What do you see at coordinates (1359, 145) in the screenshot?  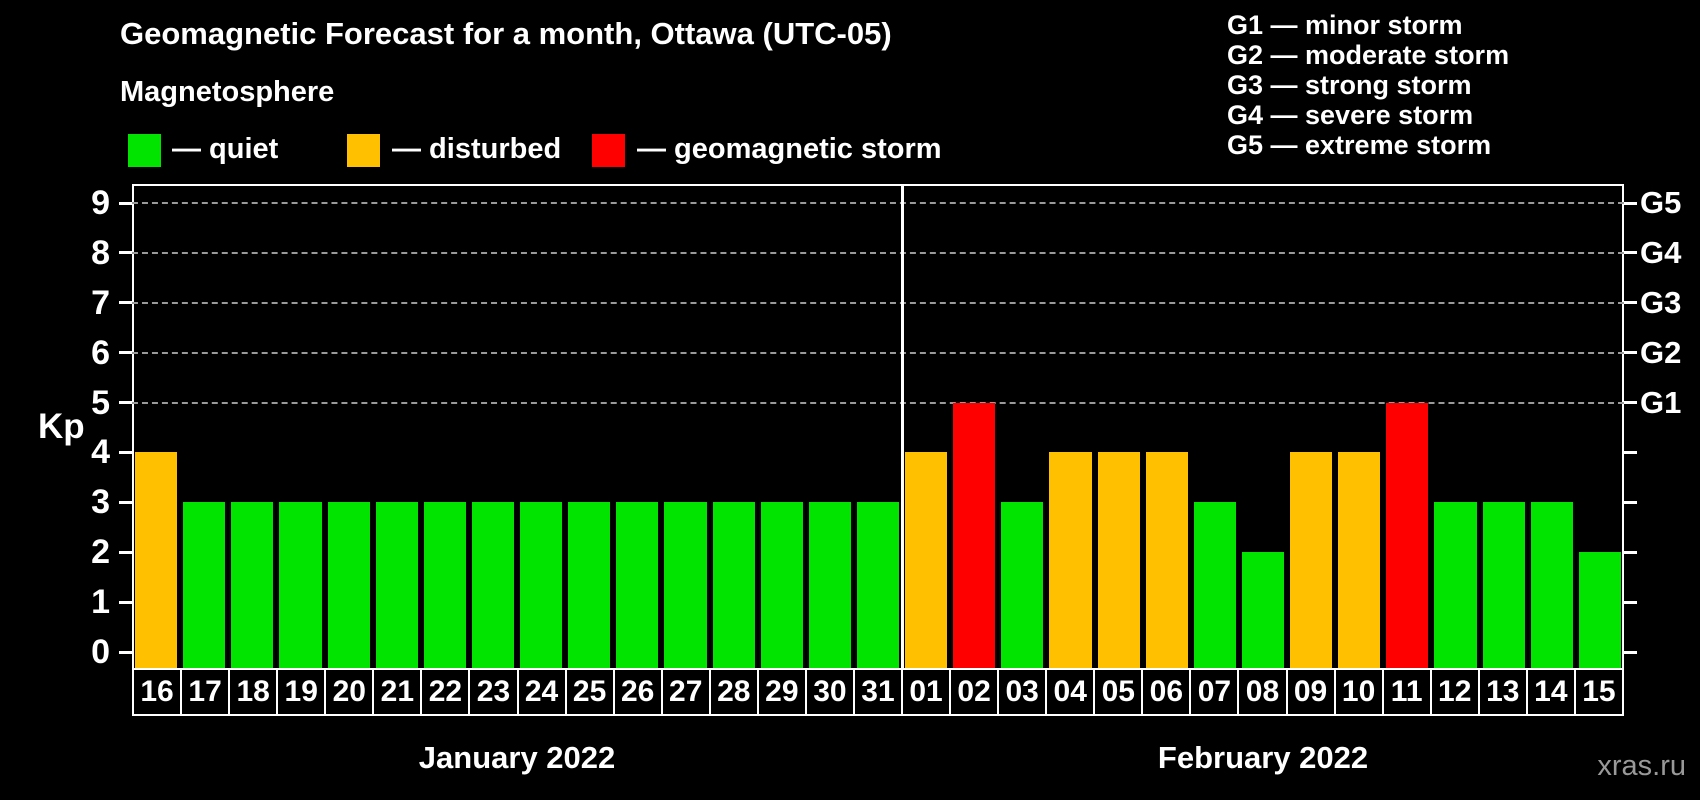 I see `g5-legend-line: G5 — extreme storm` at bounding box center [1359, 145].